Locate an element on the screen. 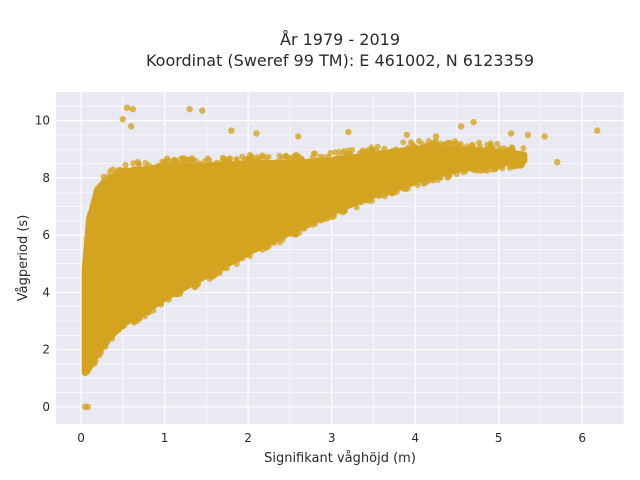 This screenshot has width=640, height=480. y-tick-label: 10 is located at coordinates (42, 121).